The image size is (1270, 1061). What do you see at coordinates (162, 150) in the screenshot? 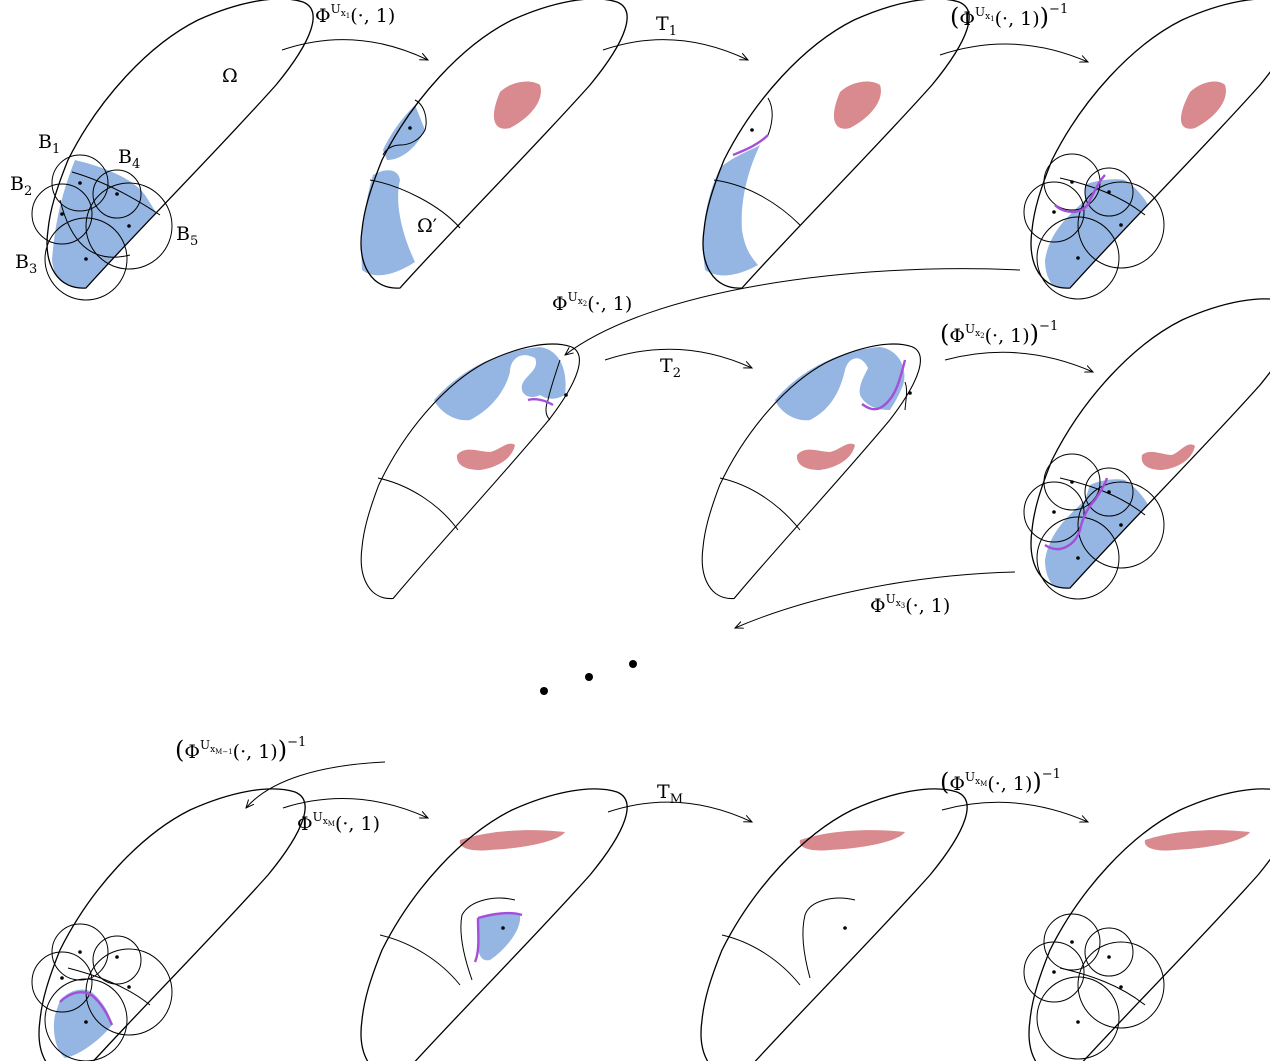
I see `panel-row1-original: Ω B1 B2 B3 B4 B5` at bounding box center [162, 150].